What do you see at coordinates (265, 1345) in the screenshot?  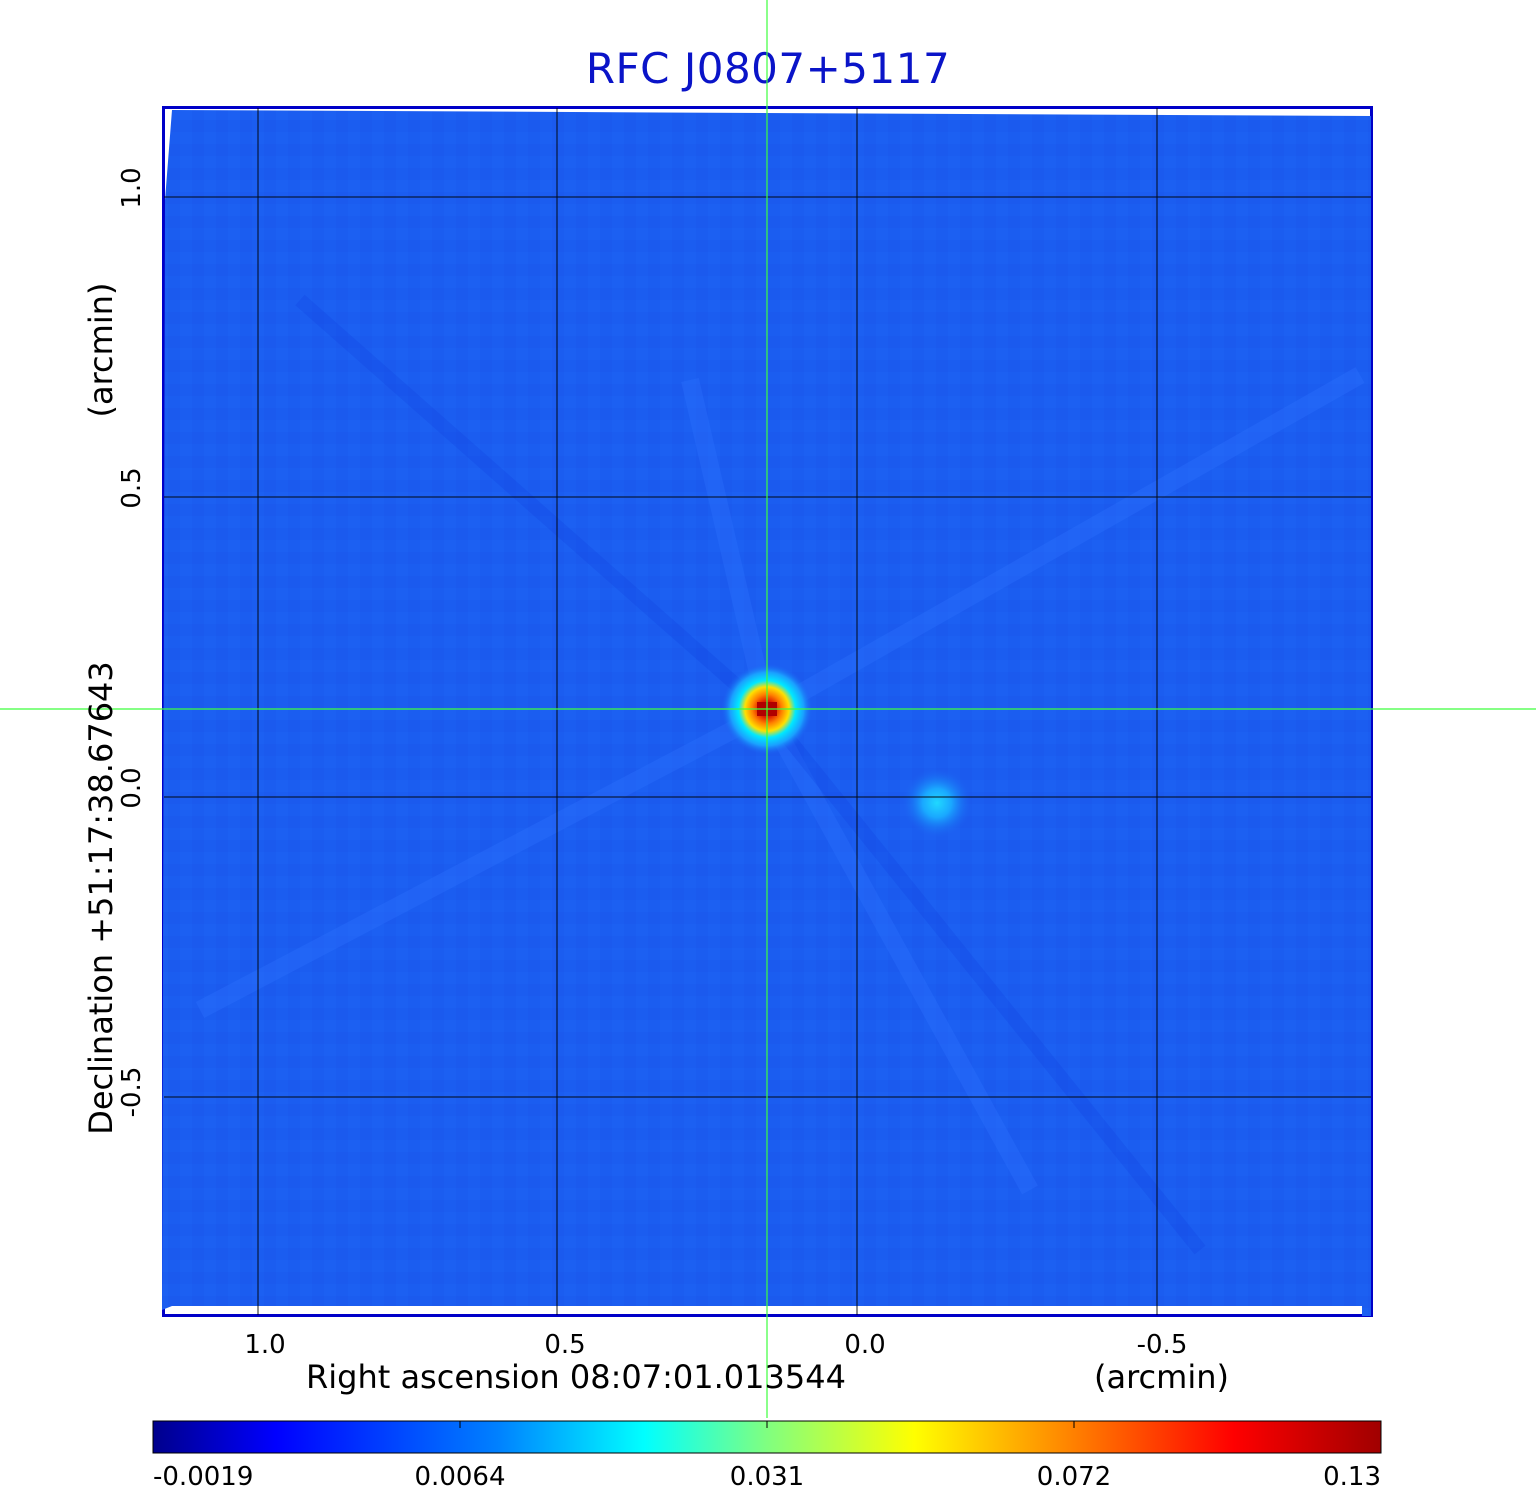 I see `x-tick-label: 1.0` at bounding box center [265, 1345].